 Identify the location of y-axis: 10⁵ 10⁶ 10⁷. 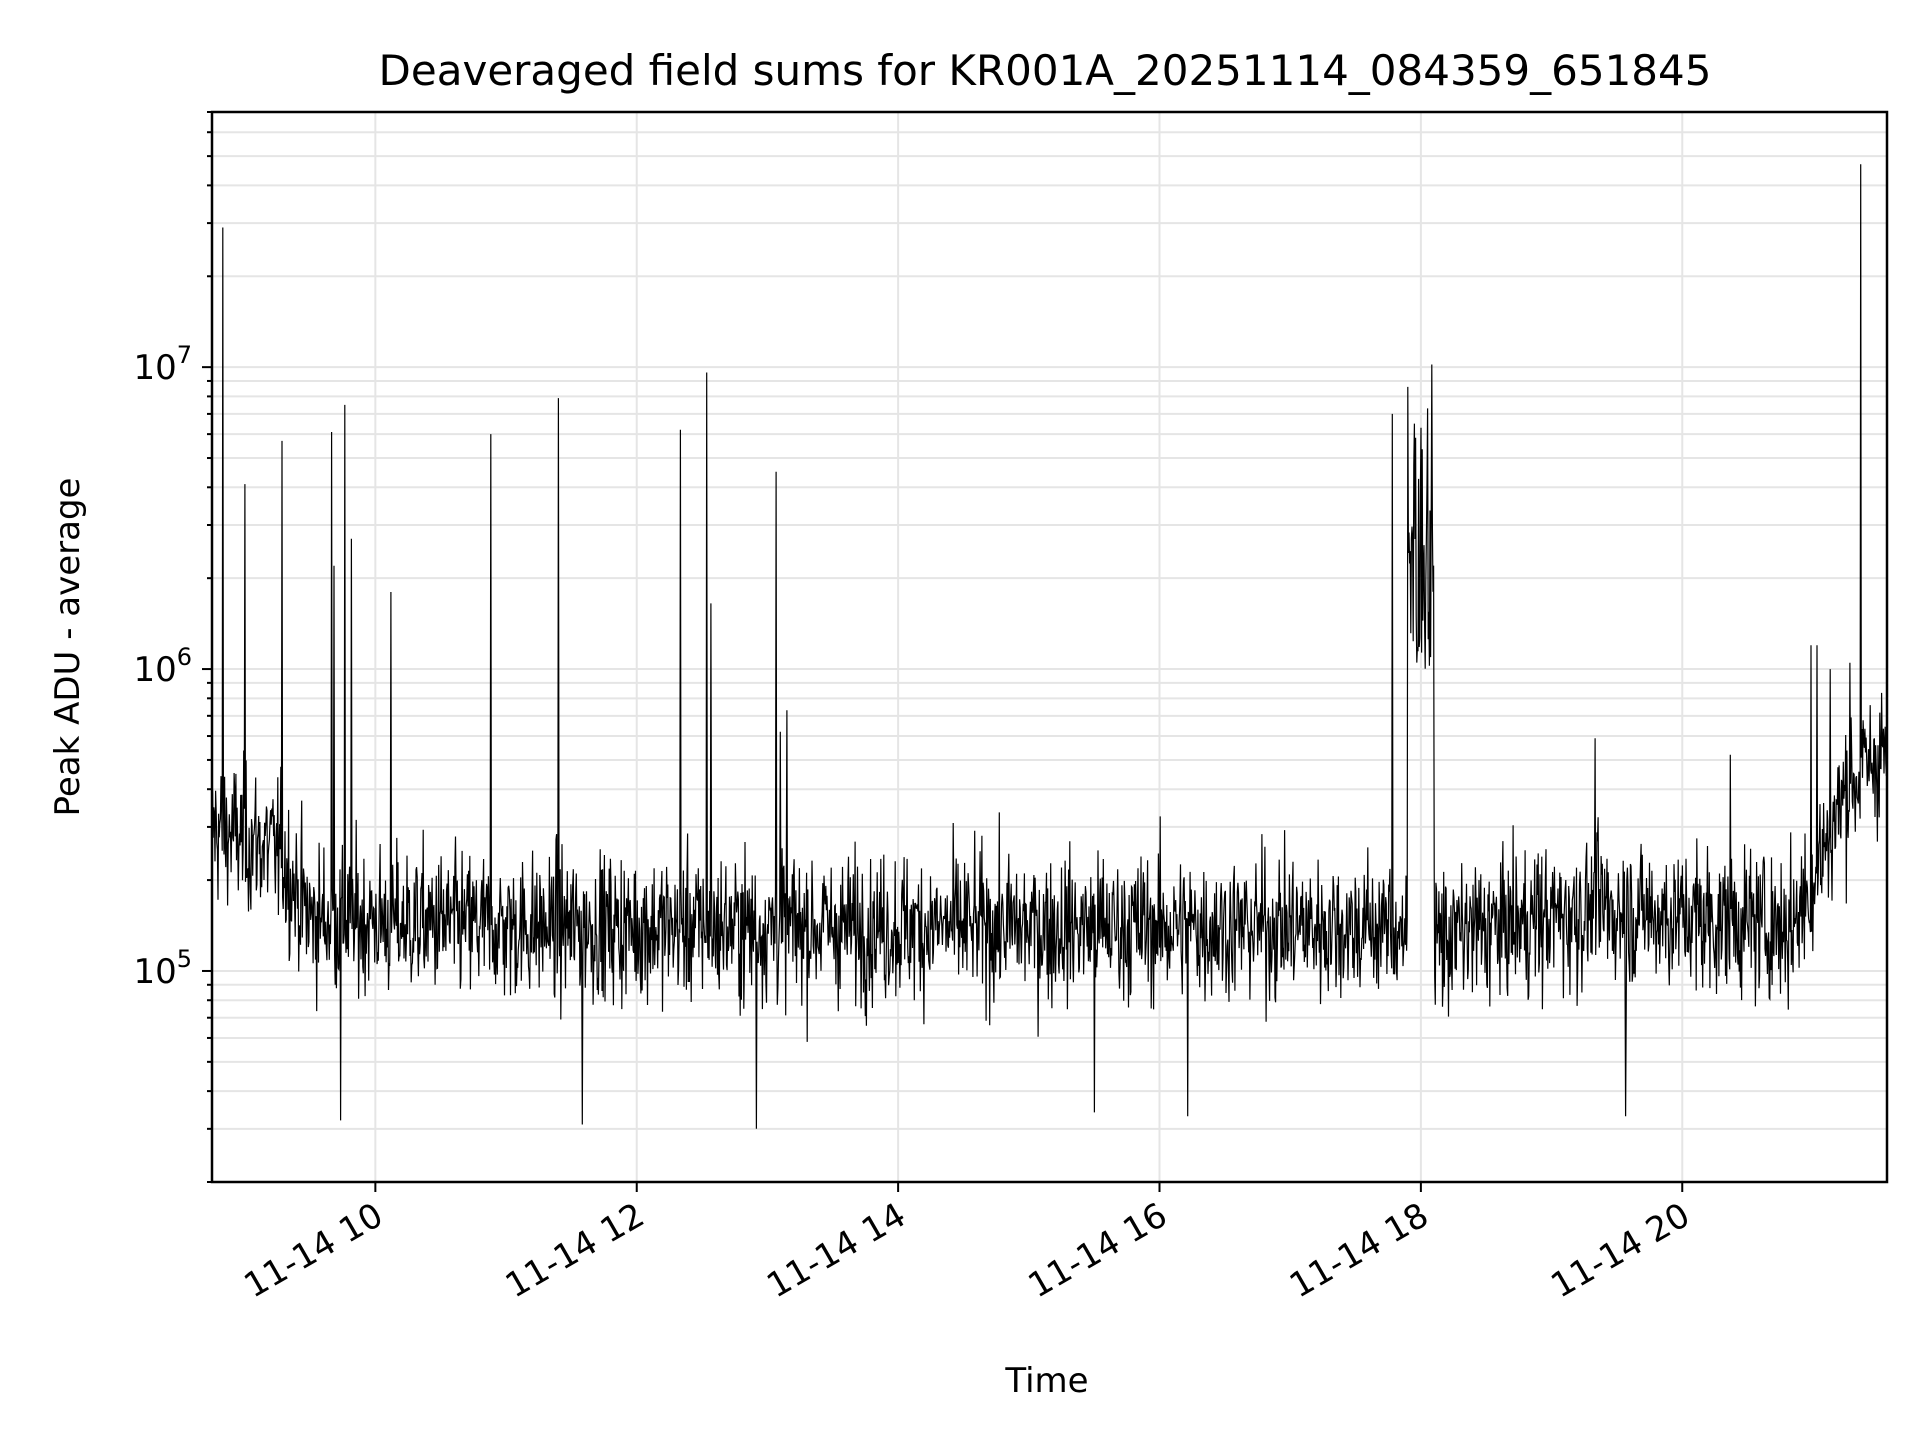
(172, 647).